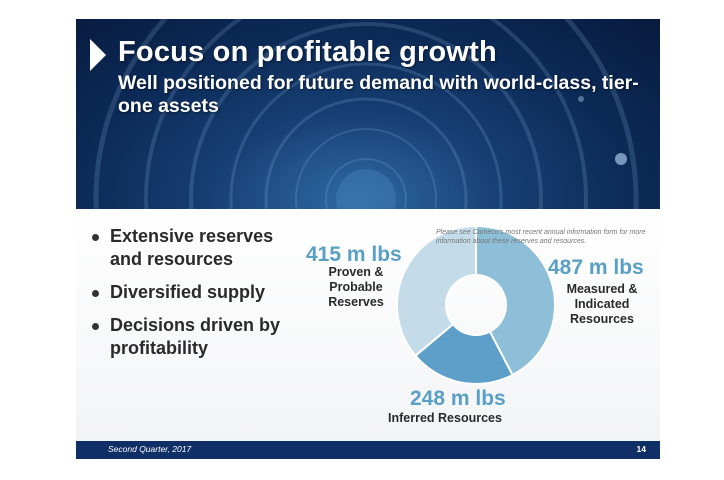 The height and width of the screenshot is (480, 724). What do you see at coordinates (641, 449) in the screenshot?
I see `page-number: 14` at bounding box center [641, 449].